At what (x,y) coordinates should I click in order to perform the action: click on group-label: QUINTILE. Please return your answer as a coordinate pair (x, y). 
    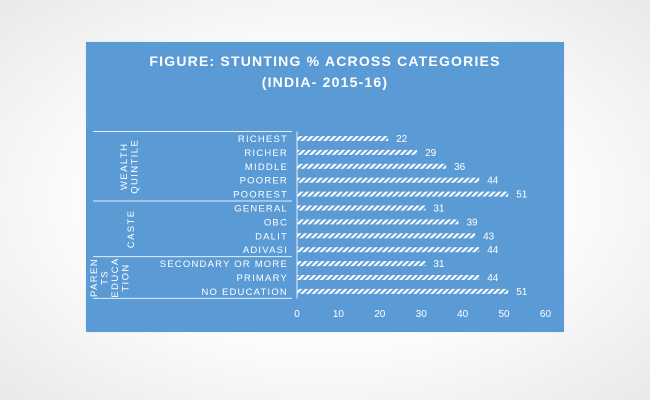
    Looking at the image, I should click on (134, 166).